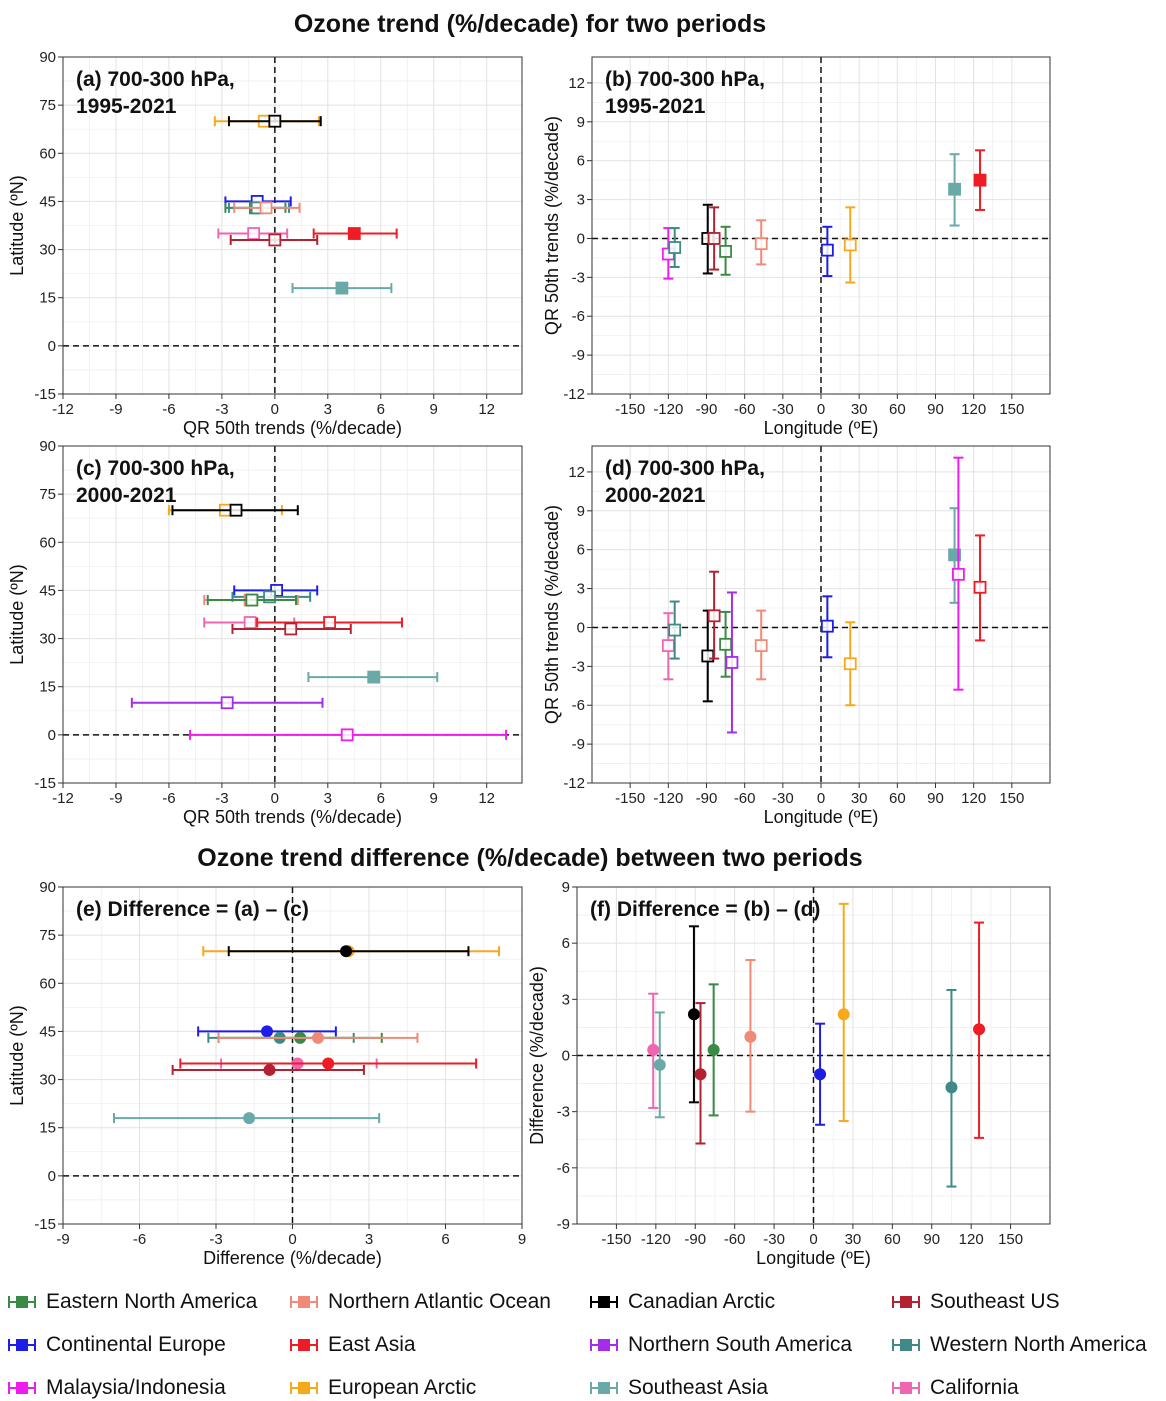  What do you see at coordinates (821, 428) in the screenshot?
I see `x-axis-label: Longitude (ºE)` at bounding box center [821, 428].